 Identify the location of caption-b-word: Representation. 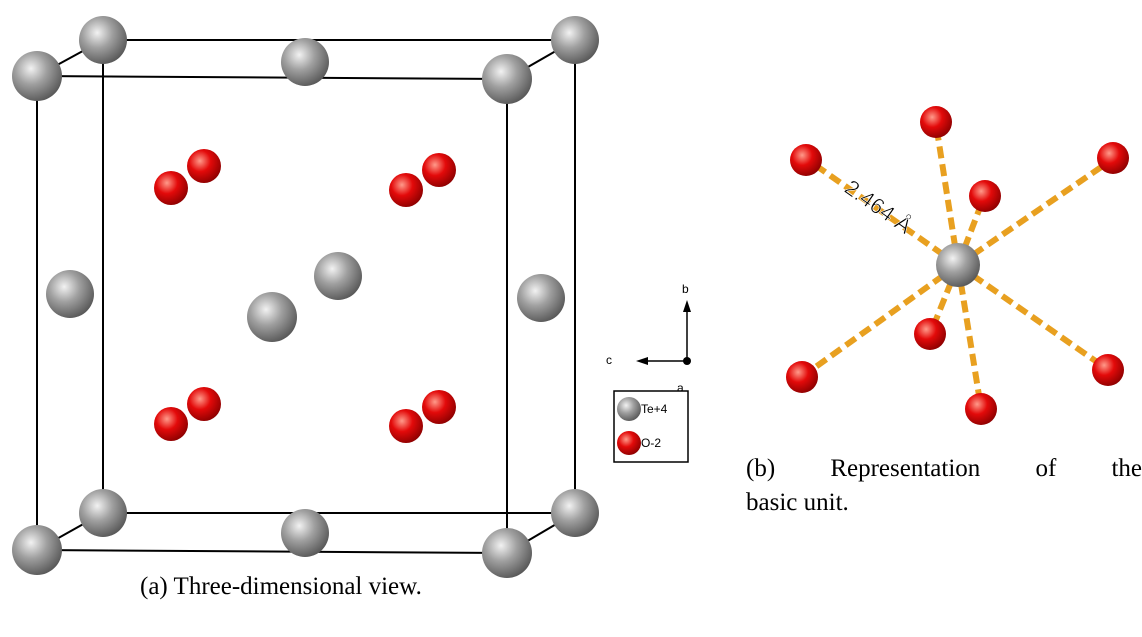
(905, 468).